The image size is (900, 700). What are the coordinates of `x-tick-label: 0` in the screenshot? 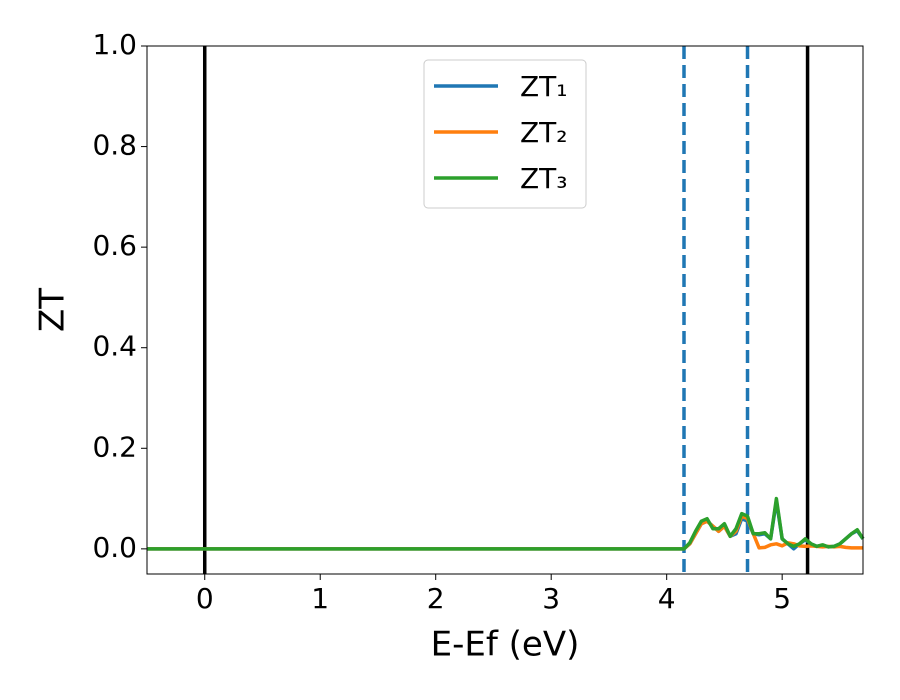 It's located at (205, 598).